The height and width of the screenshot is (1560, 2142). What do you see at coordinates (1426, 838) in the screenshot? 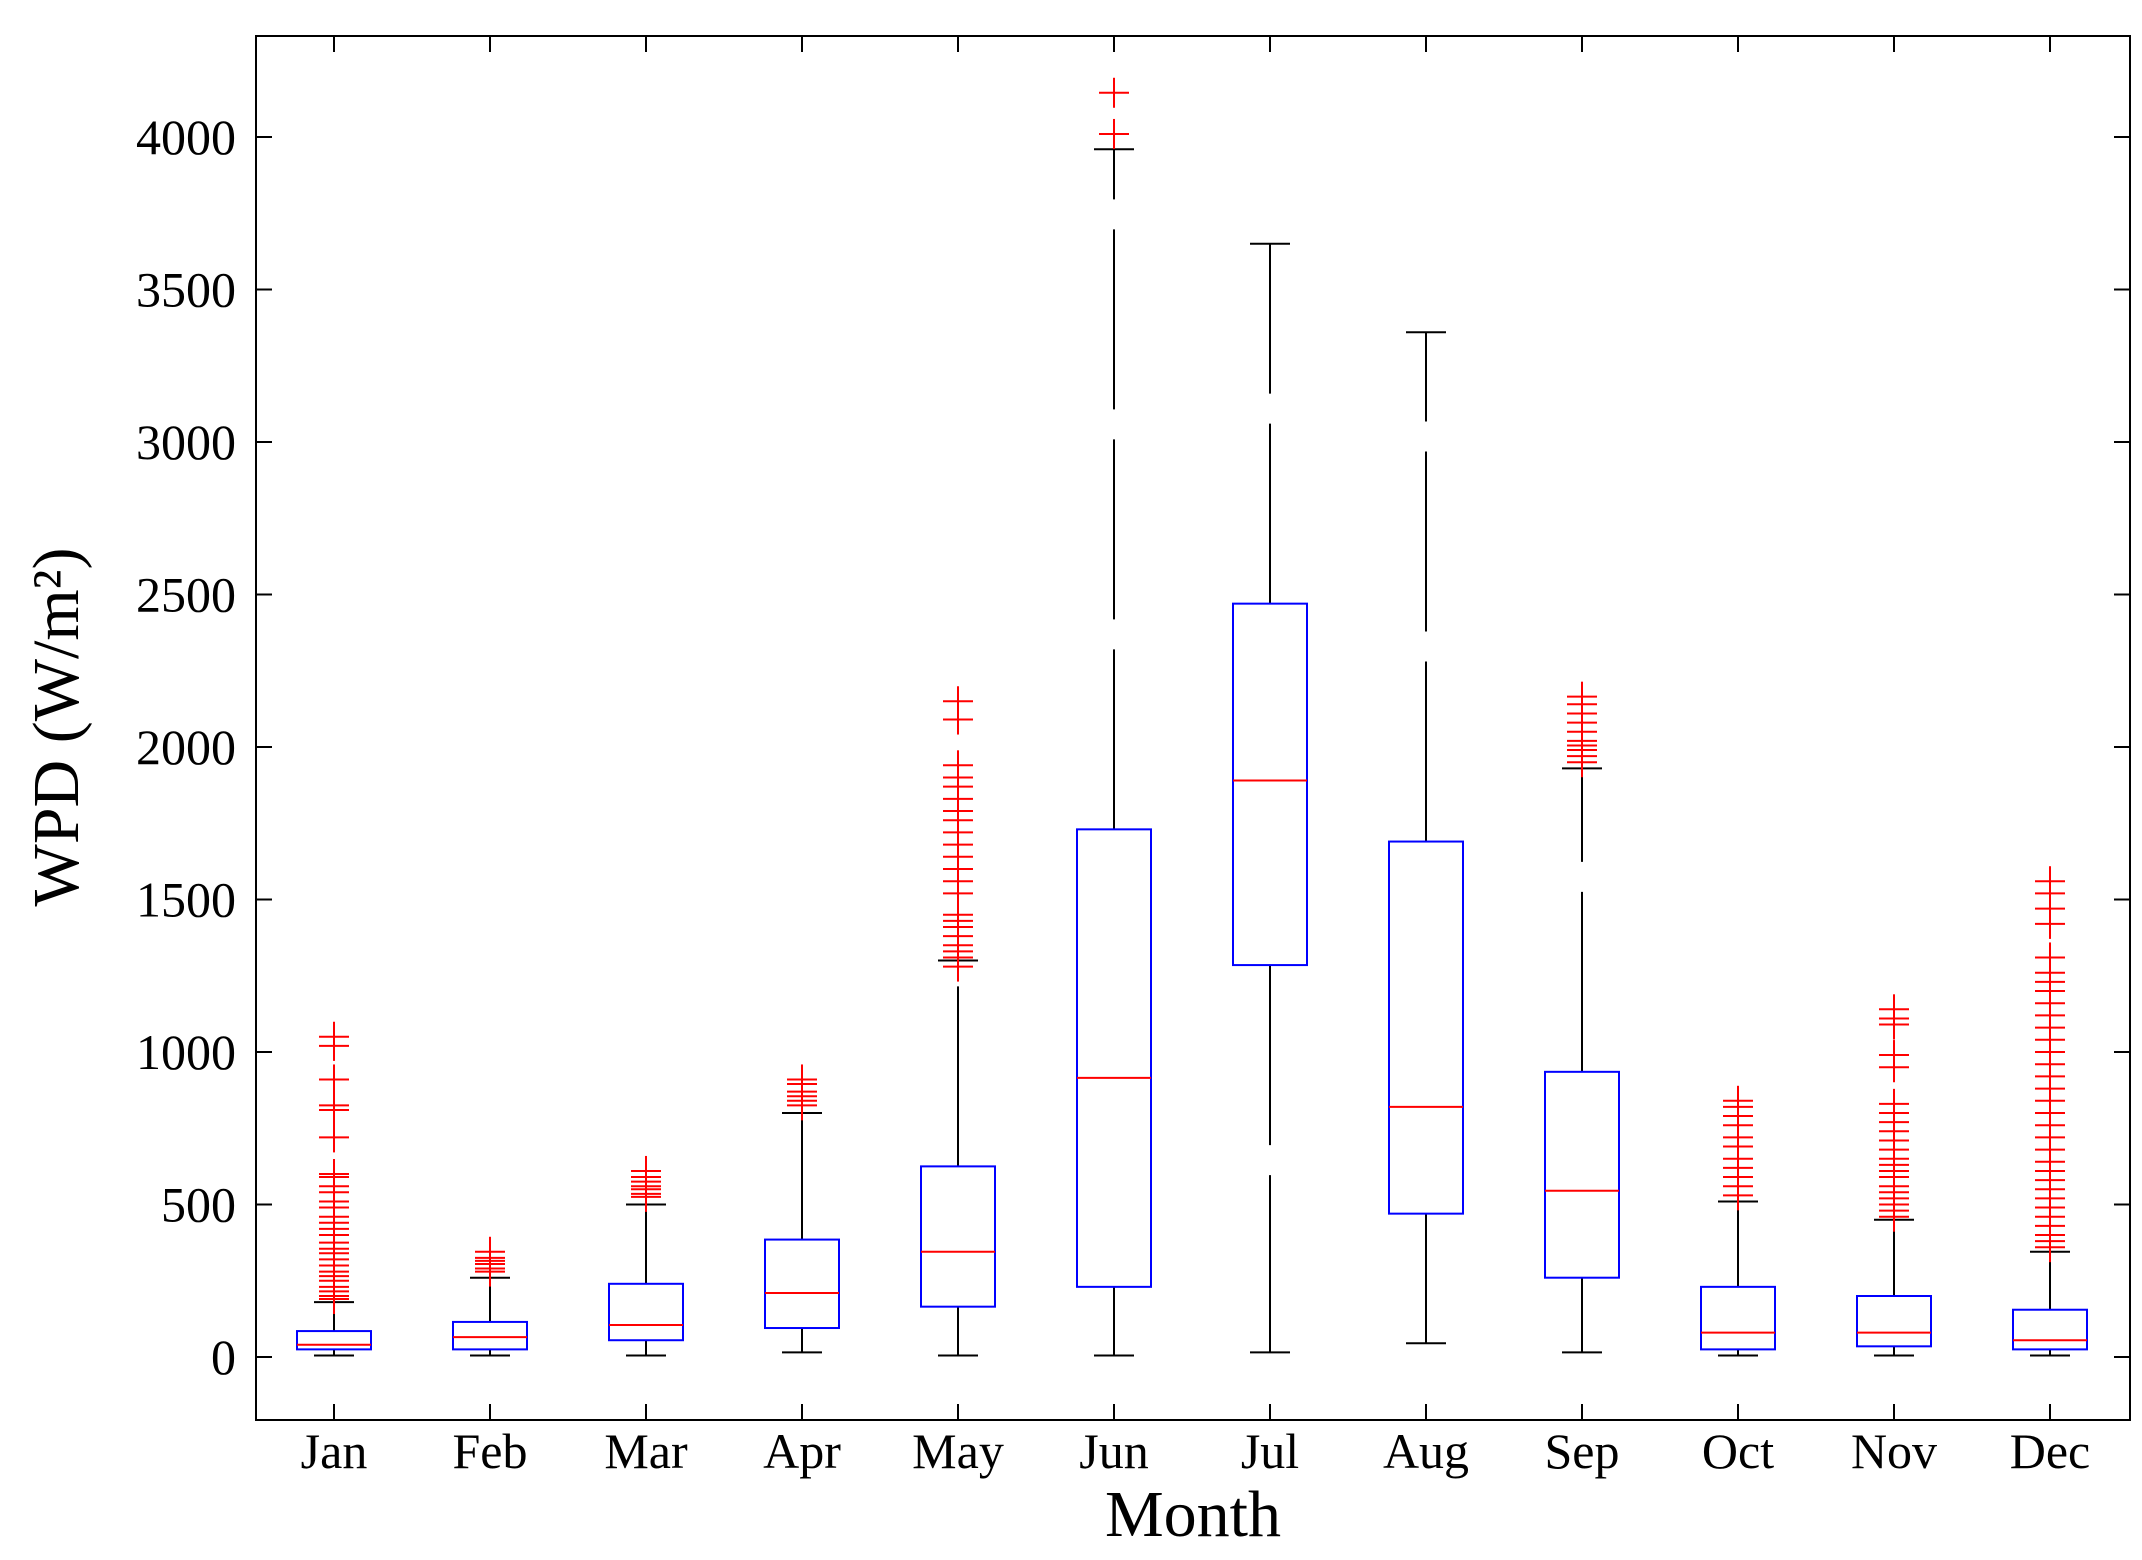
I see `box-aug` at bounding box center [1426, 838].